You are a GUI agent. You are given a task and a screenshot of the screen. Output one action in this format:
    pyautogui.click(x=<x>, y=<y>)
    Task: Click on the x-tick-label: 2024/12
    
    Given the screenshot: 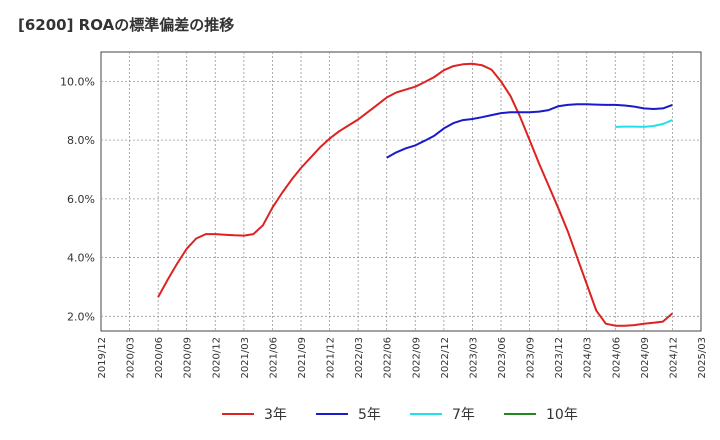 What is the action you would take?
    pyautogui.click(x=673, y=358)
    